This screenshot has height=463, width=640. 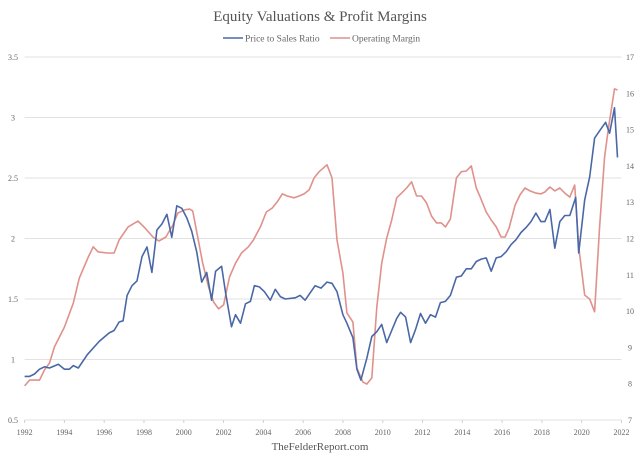 I want to click on y-left-tick-label: 2, so click(x=13, y=239).